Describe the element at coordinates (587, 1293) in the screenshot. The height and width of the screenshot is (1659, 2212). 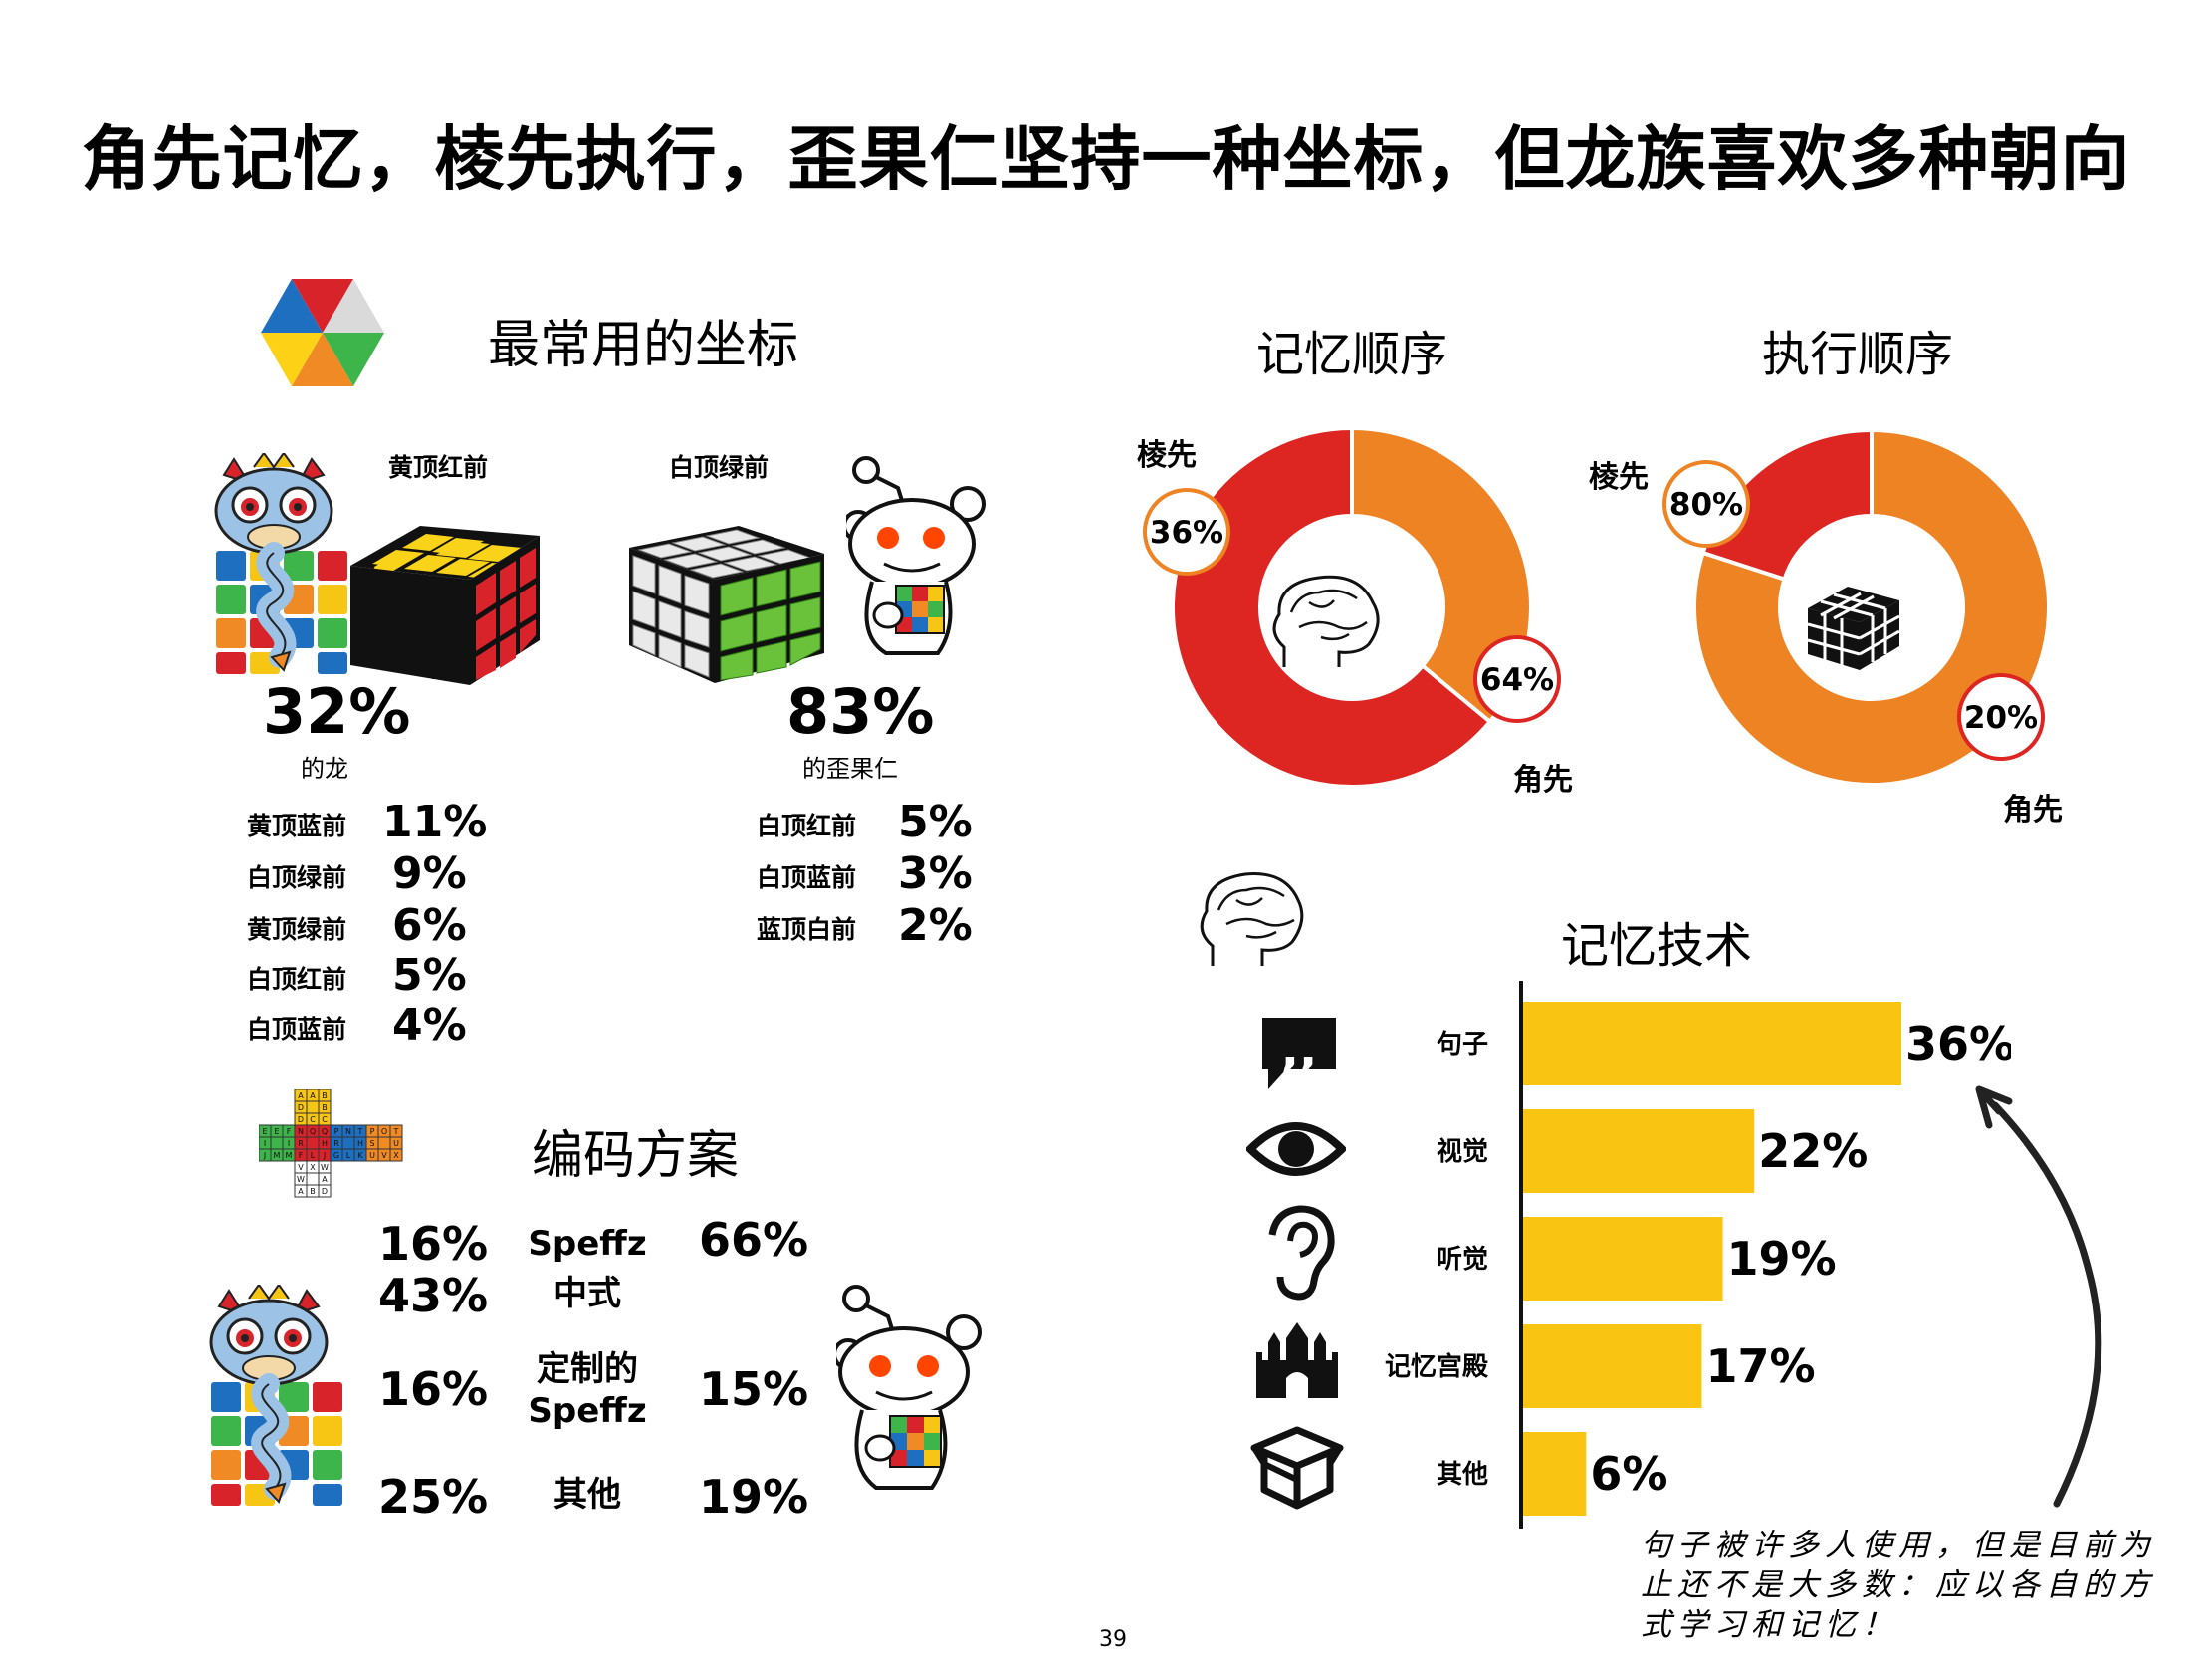
I see `encoding-label: 中式` at that location.